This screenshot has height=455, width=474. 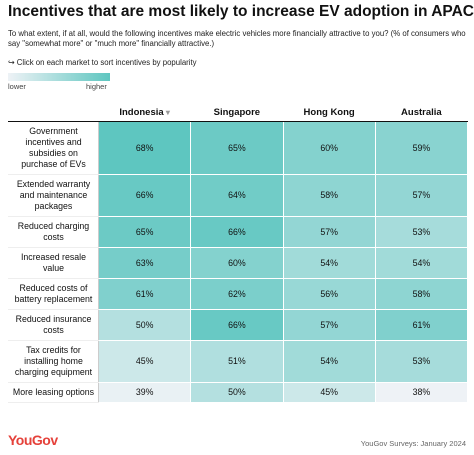 What do you see at coordinates (144, 112) in the screenshot?
I see `column-header: Indonesia` at bounding box center [144, 112].